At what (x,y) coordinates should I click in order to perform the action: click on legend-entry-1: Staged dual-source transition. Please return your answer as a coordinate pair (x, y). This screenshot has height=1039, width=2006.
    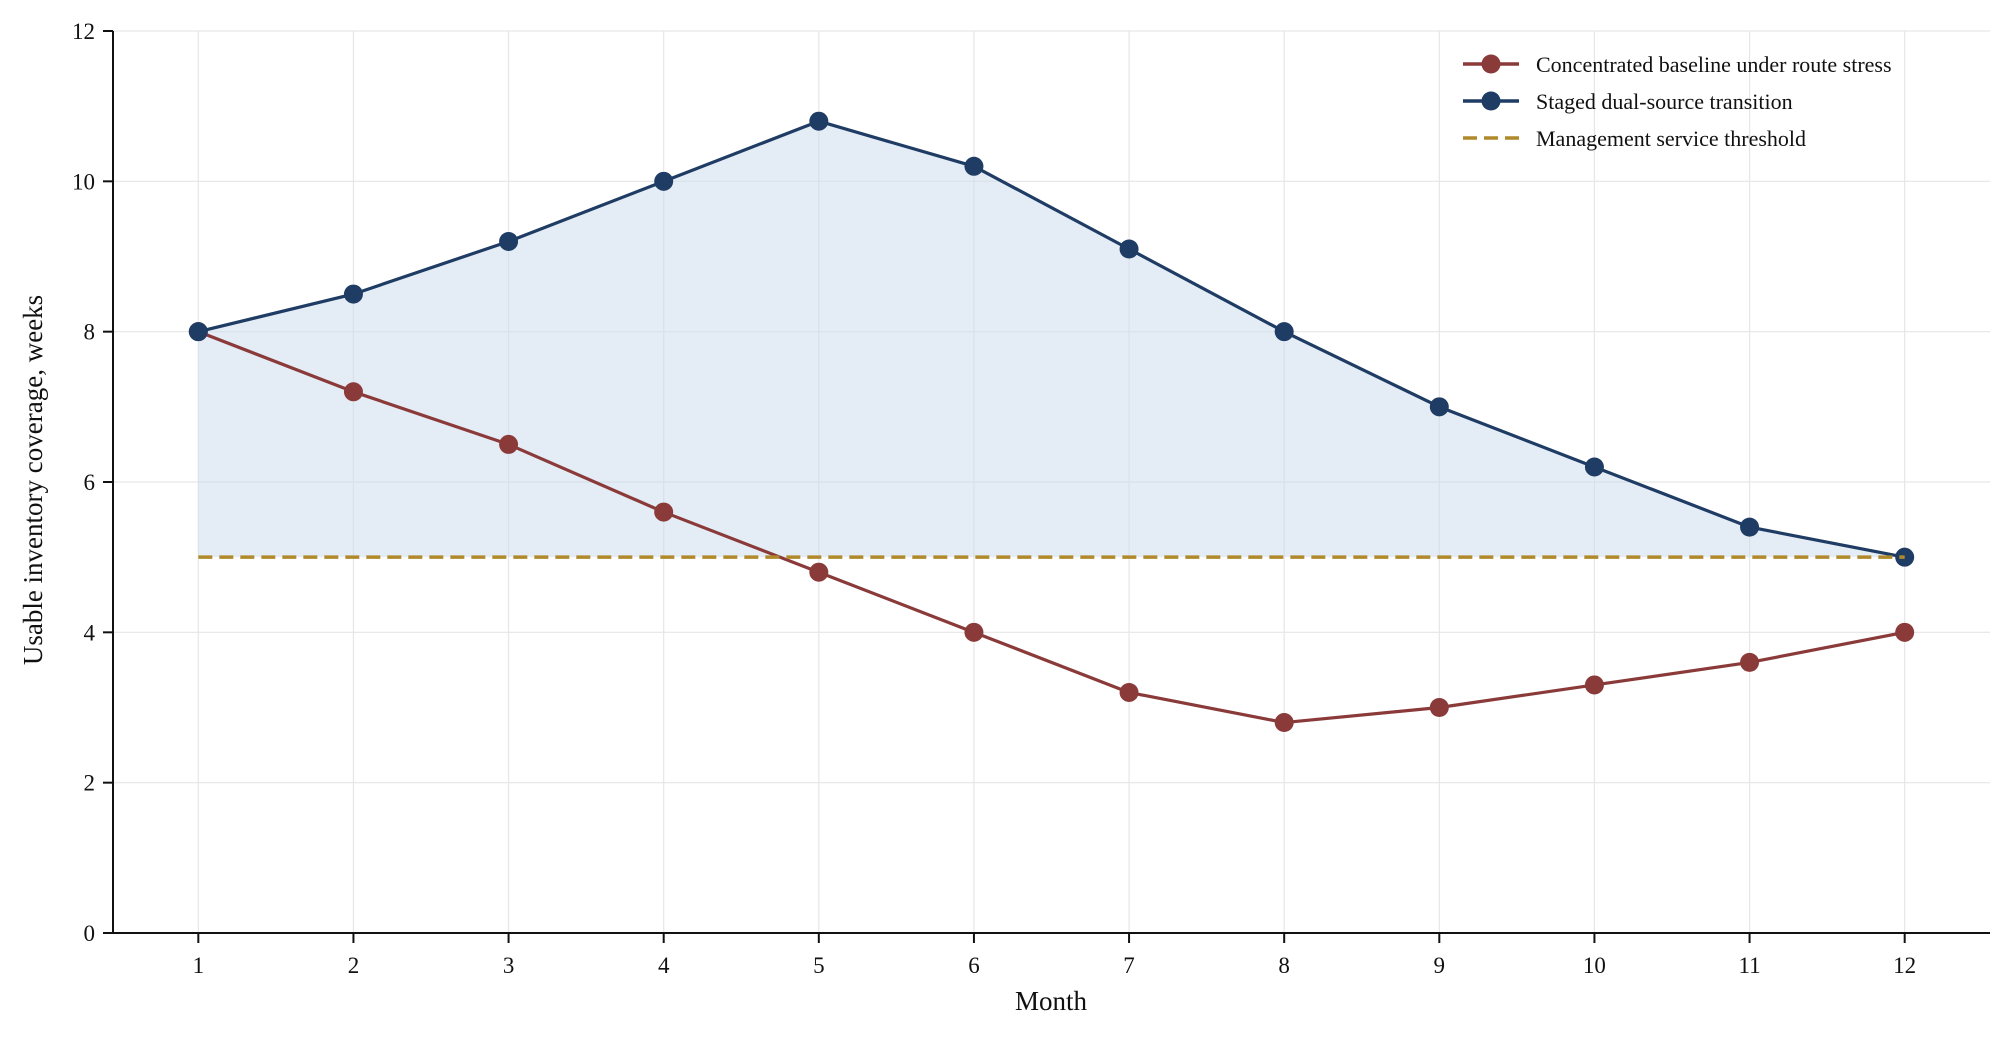
    Looking at the image, I should click on (1628, 101).